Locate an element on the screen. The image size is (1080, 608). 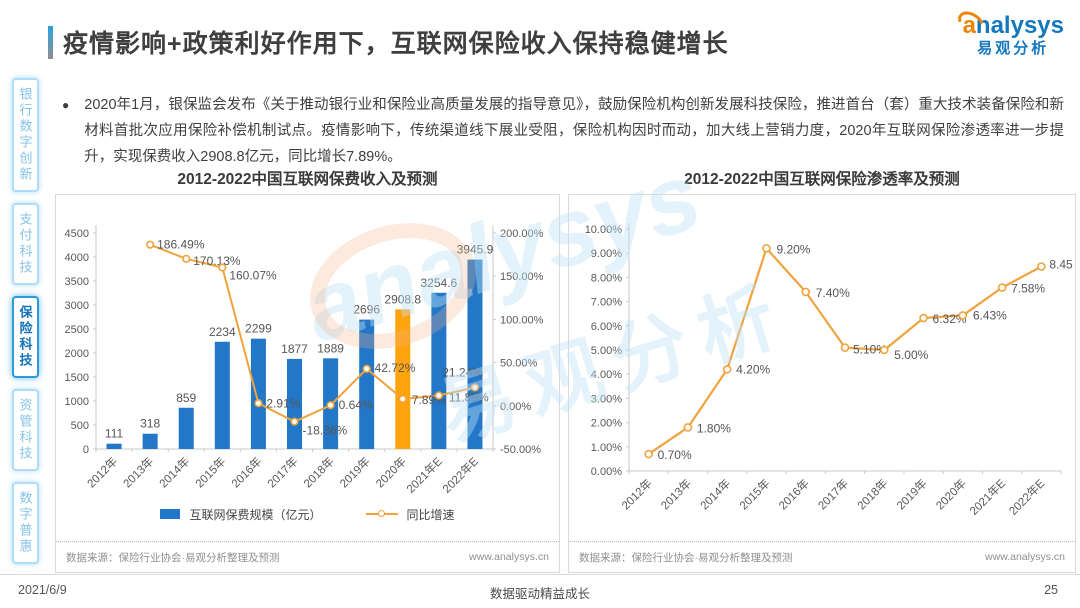
svg-text: 9.20% is located at coordinates (793, 249).